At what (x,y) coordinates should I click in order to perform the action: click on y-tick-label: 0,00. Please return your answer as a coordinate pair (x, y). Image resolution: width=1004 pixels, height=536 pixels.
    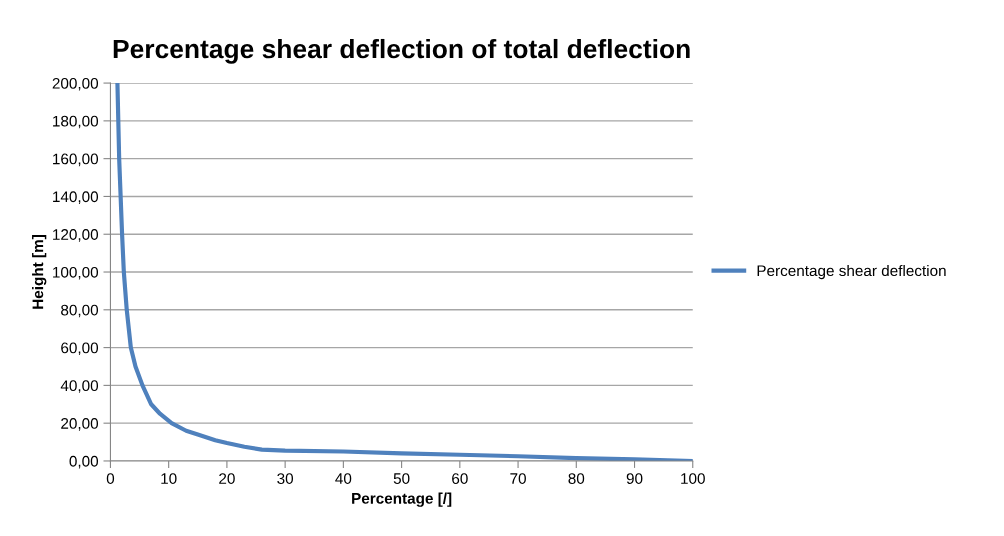
    Looking at the image, I should click on (84, 462).